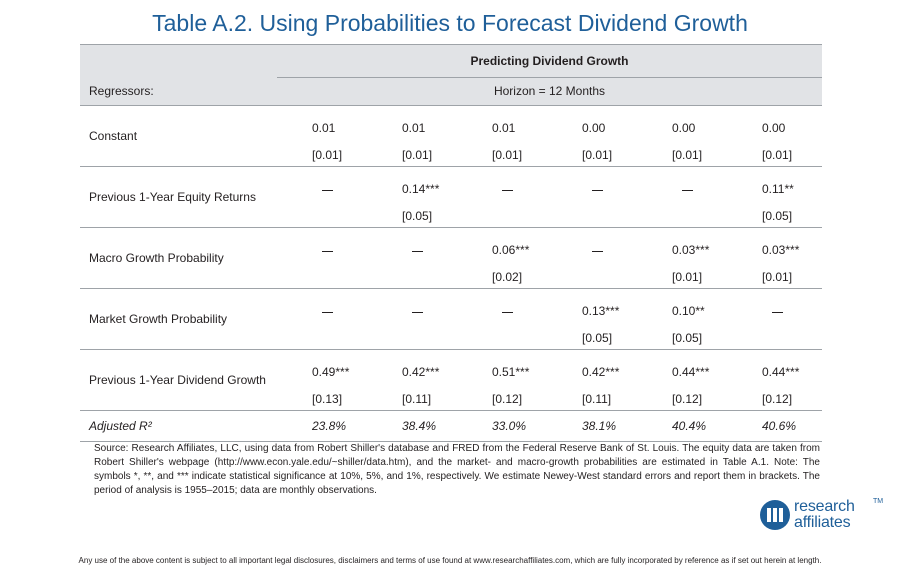 The width and height of the screenshot is (900, 576). I want to click on adjusted-r2-value: 23.8%, so click(329, 426).